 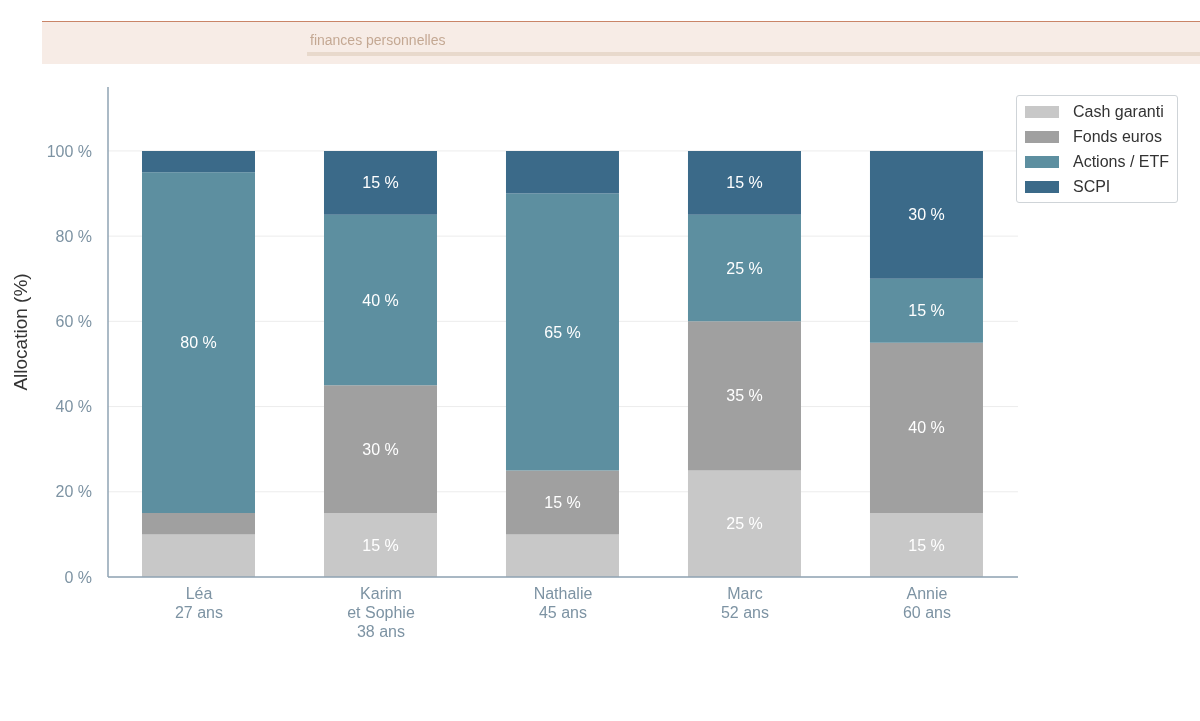 I want to click on y-tick-label: 0 %, so click(x=78, y=577).